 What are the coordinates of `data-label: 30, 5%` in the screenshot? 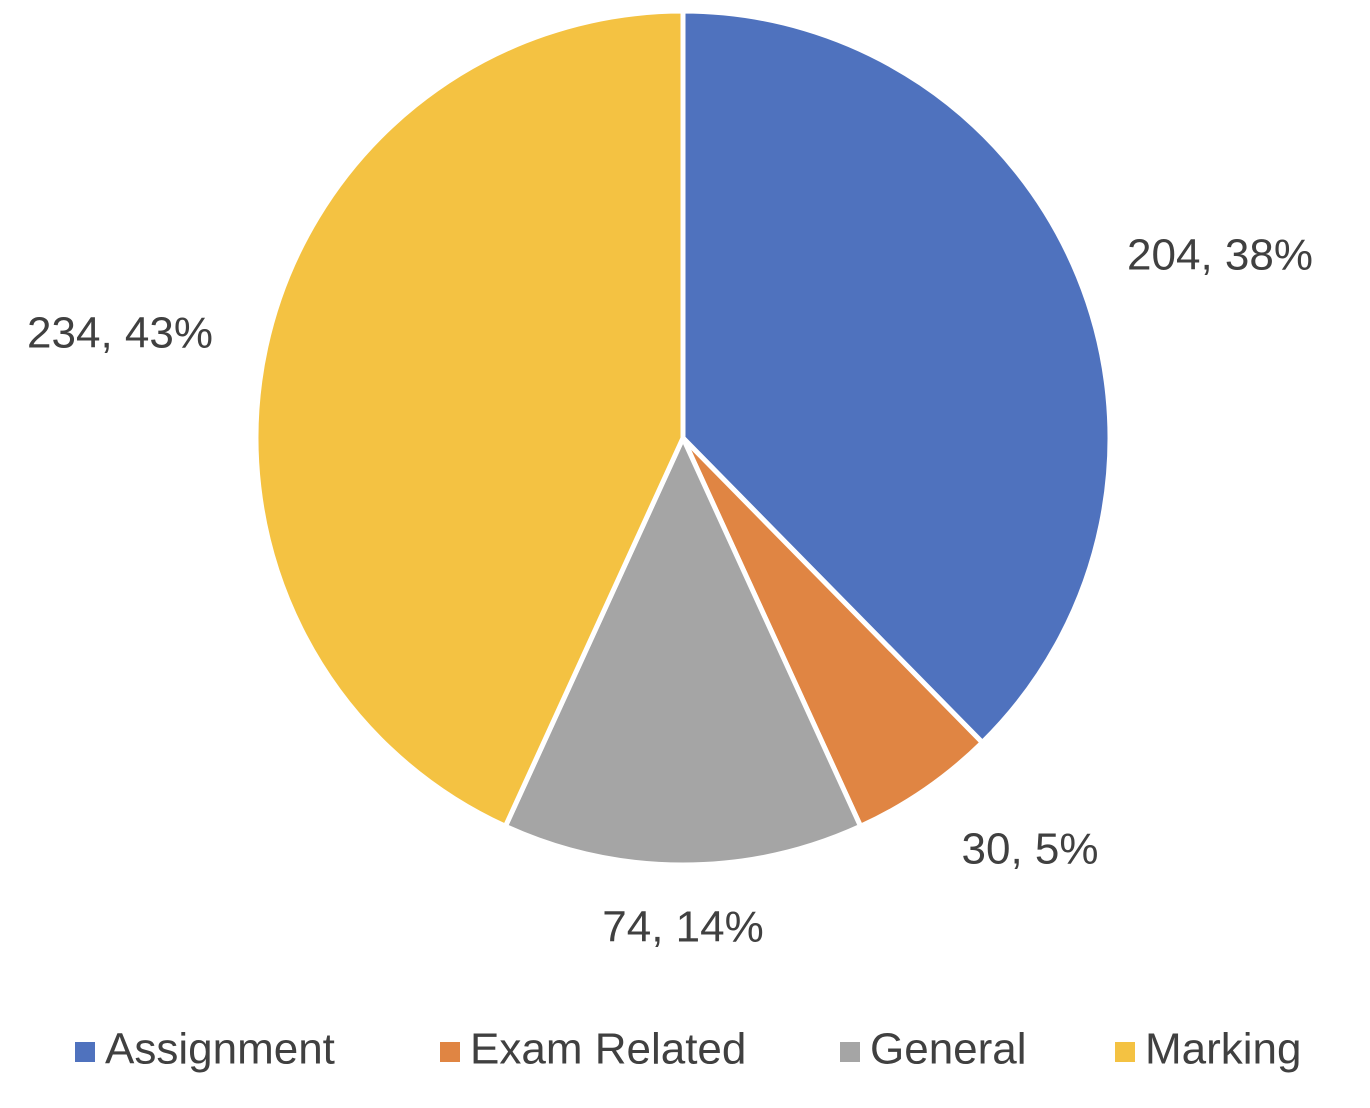 It's located at (1030, 849).